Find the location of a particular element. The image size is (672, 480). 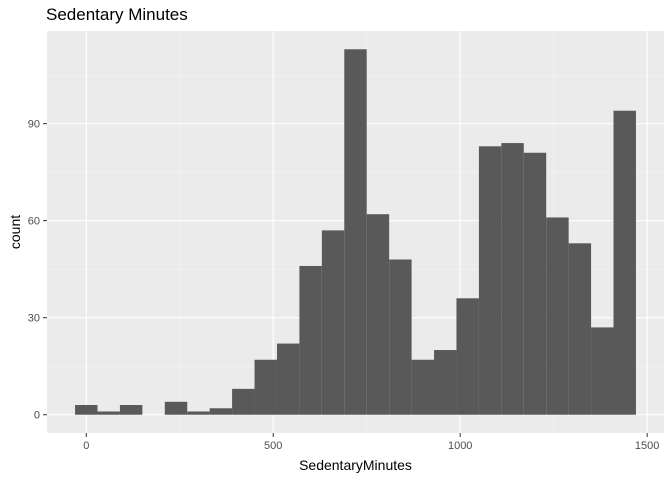

x-tick-label: 500 is located at coordinates (273, 446).